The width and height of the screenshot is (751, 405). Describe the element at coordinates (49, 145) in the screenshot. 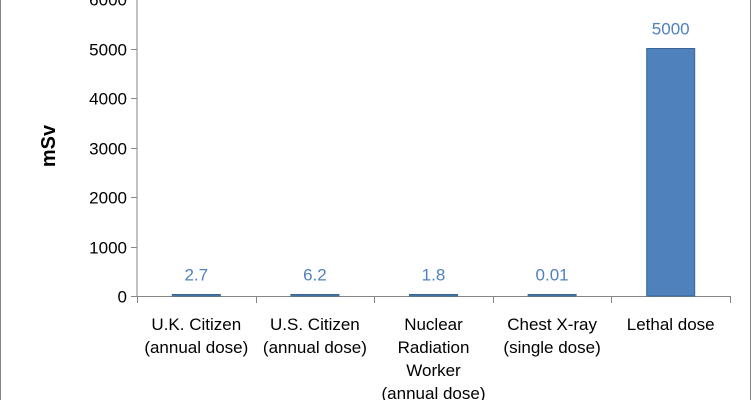

I see `y-axis-label: mSv` at that location.